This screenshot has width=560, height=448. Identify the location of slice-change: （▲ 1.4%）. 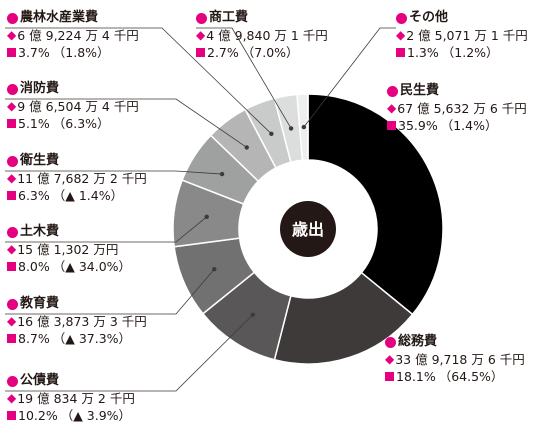
(88, 195).